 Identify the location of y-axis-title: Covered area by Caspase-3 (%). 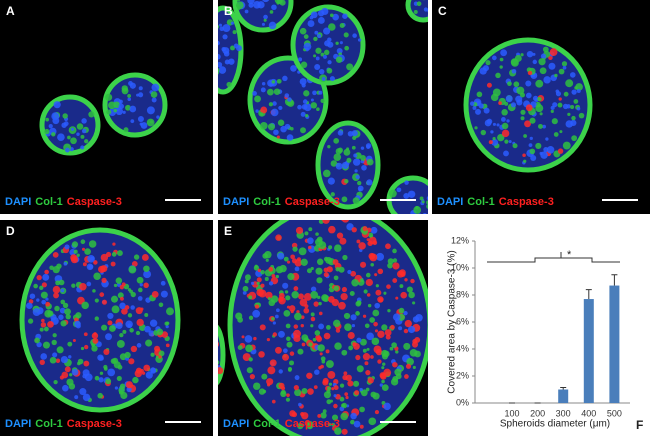
(452, 321).